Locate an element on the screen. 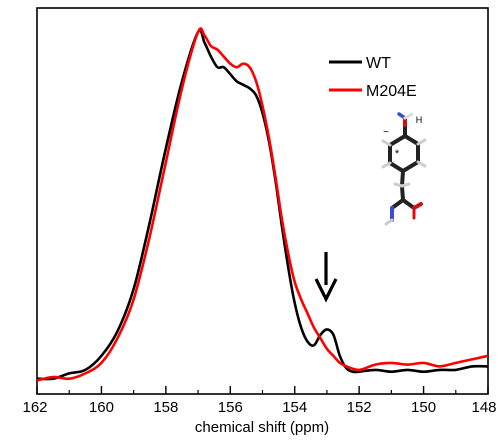 This screenshot has height=447, width=503. x-tick-label: 150 is located at coordinates (423, 407).